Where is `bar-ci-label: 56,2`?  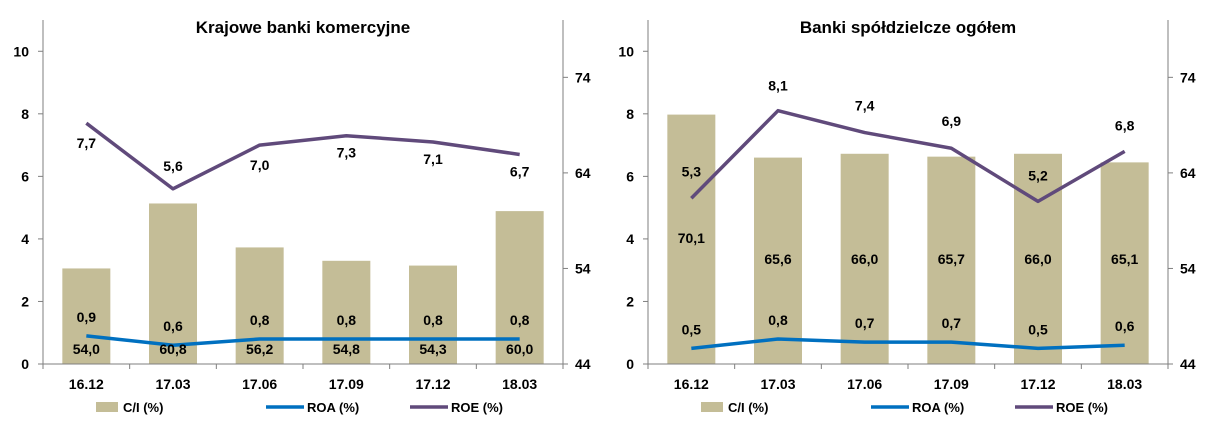
bar-ci-label: 56,2 is located at coordinates (259, 349).